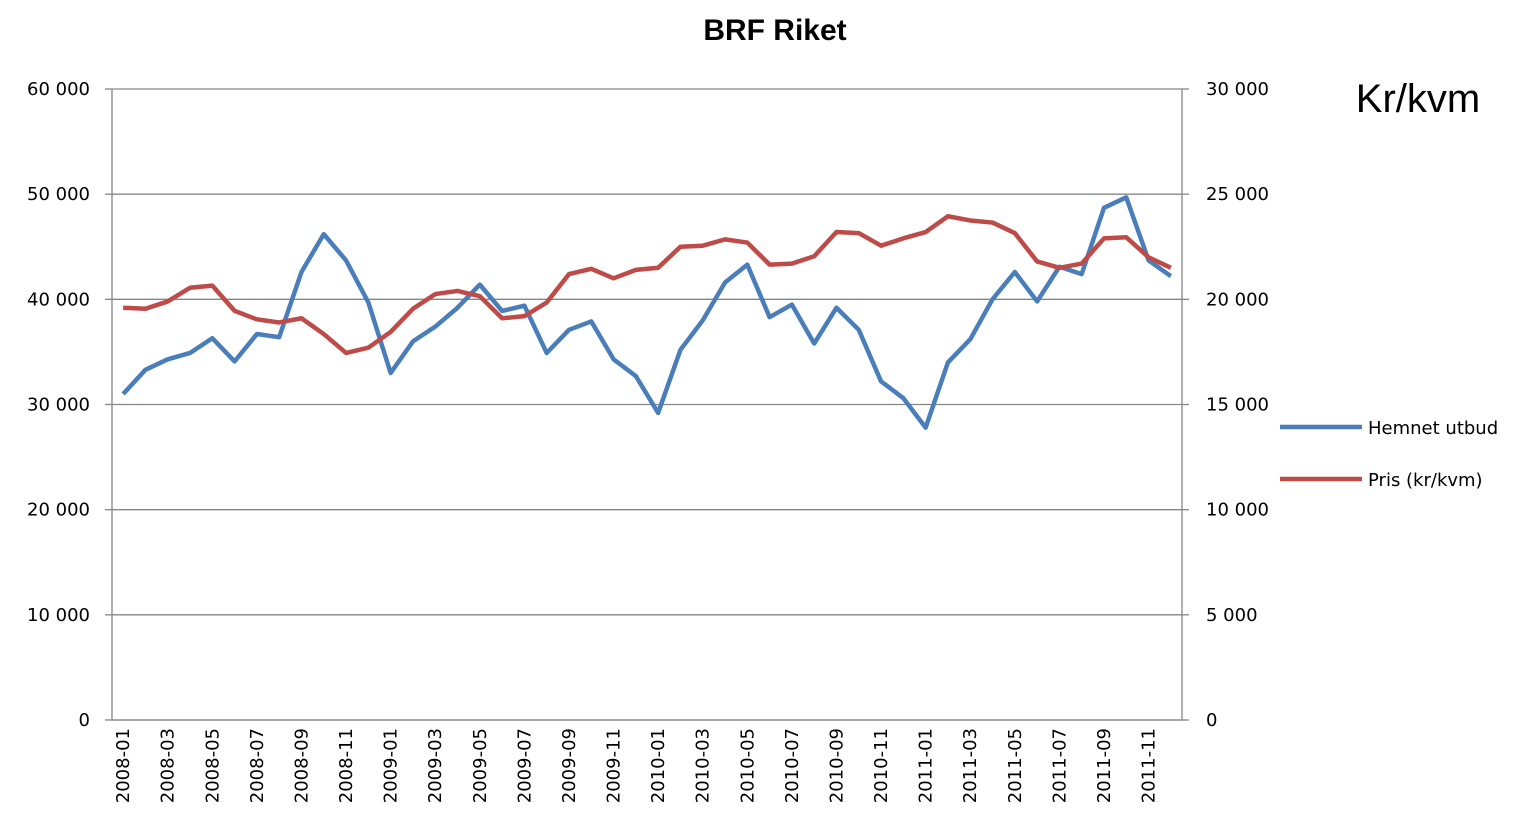  Describe the element at coordinates (970, 765) in the screenshot. I see `x-tick-label: 2011-03` at that location.